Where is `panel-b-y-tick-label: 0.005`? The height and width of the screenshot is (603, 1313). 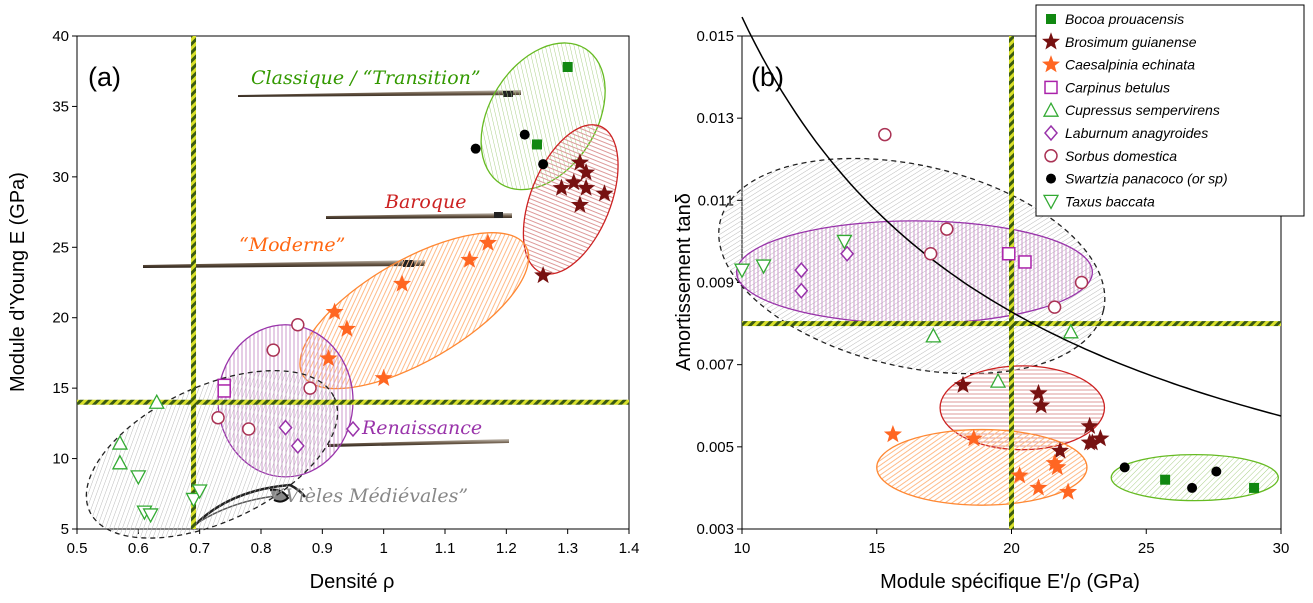 panel-b-y-tick-label: 0.005 is located at coordinates (715, 447).